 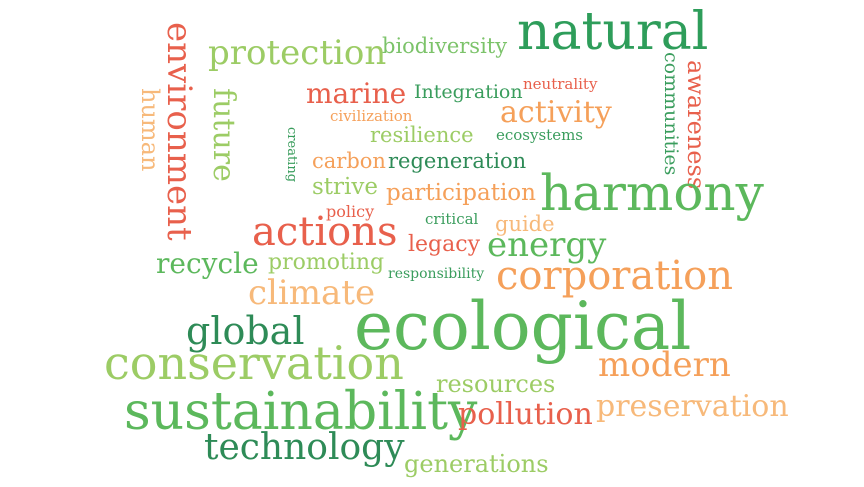 What do you see at coordinates (692, 406) in the screenshot?
I see `word-preservation: preservation` at bounding box center [692, 406].